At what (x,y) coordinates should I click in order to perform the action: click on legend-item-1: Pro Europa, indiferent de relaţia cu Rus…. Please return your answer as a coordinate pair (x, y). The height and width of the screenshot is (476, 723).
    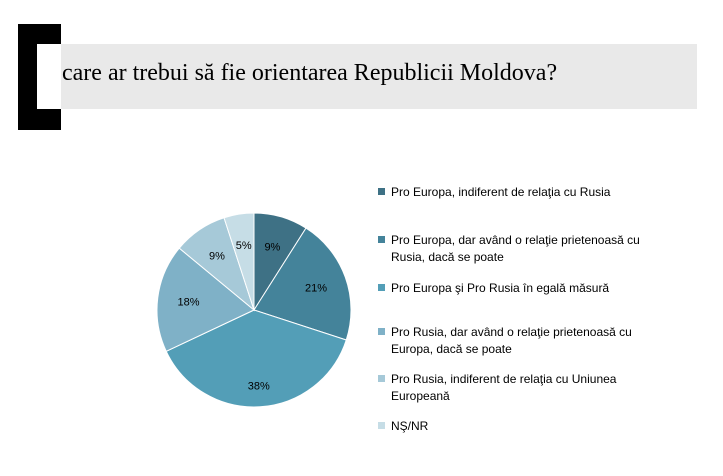
    Looking at the image, I should click on (519, 192).